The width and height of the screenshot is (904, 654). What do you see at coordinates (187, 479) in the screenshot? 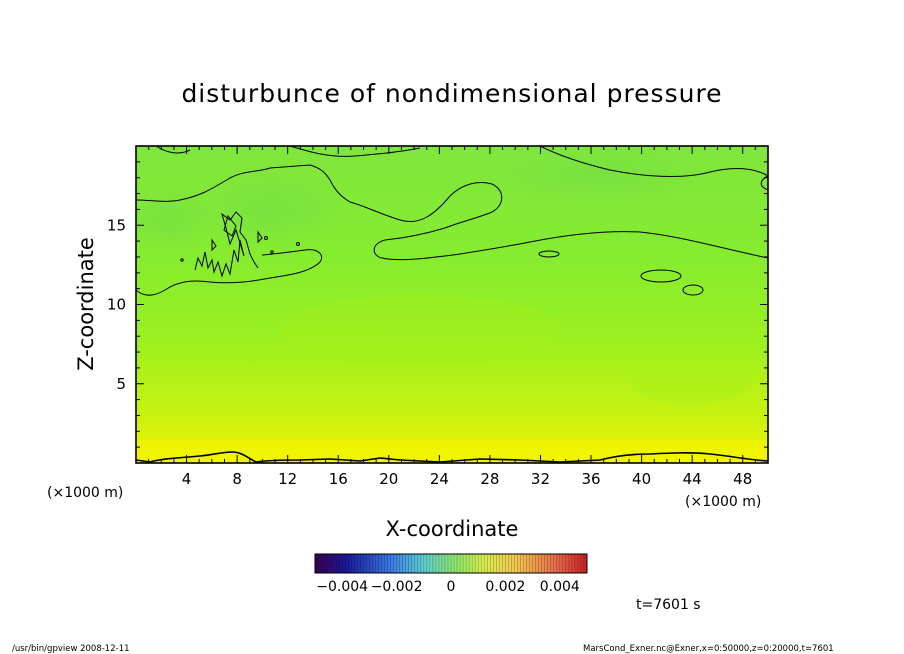
I see `x-tick-label: 4` at bounding box center [187, 479].